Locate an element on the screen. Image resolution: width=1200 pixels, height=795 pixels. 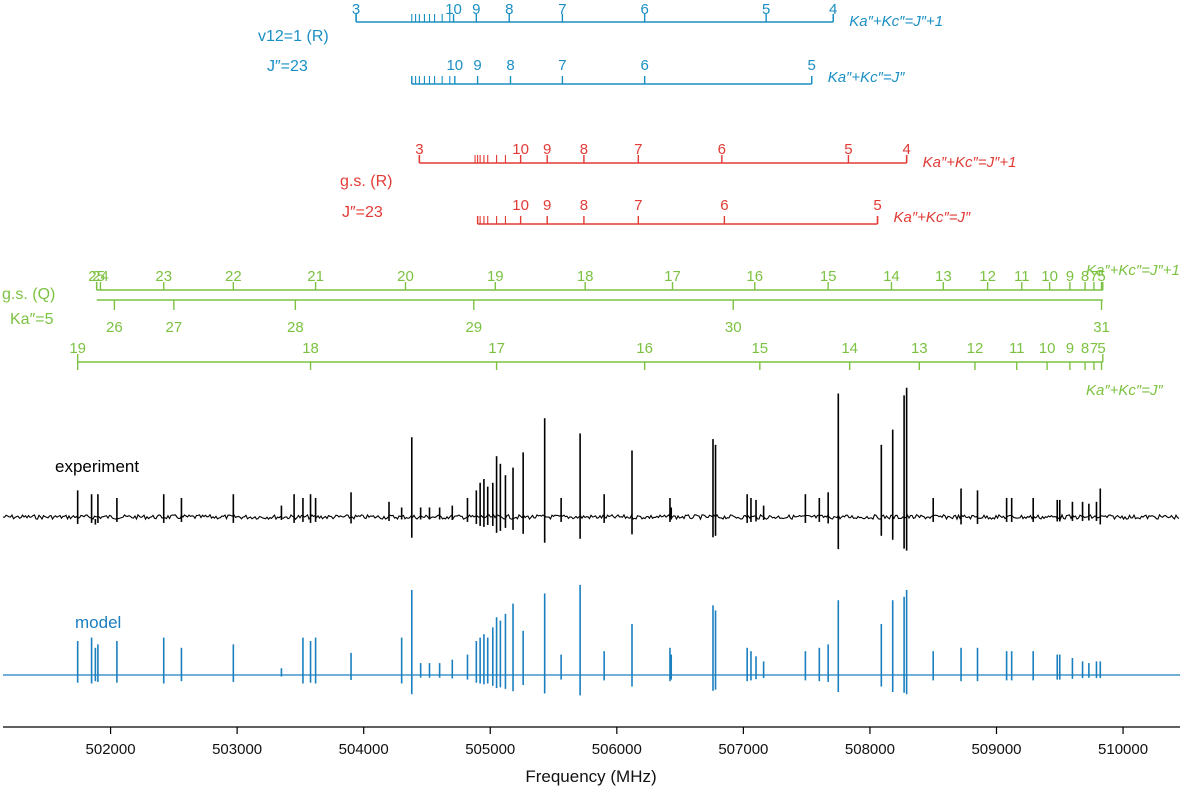
assignment-label-gs_q: 31 is located at coordinates (1101, 327).